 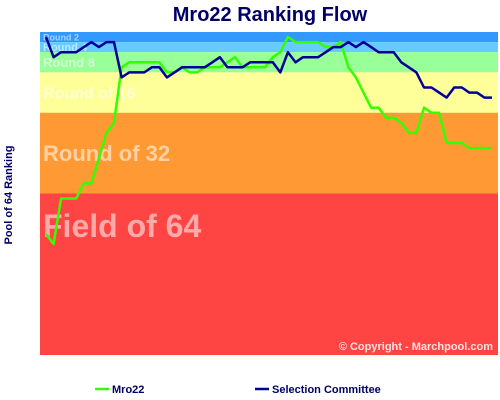 I want to click on y-axis-label: Pool of 64 Ranking, so click(x=9, y=194).